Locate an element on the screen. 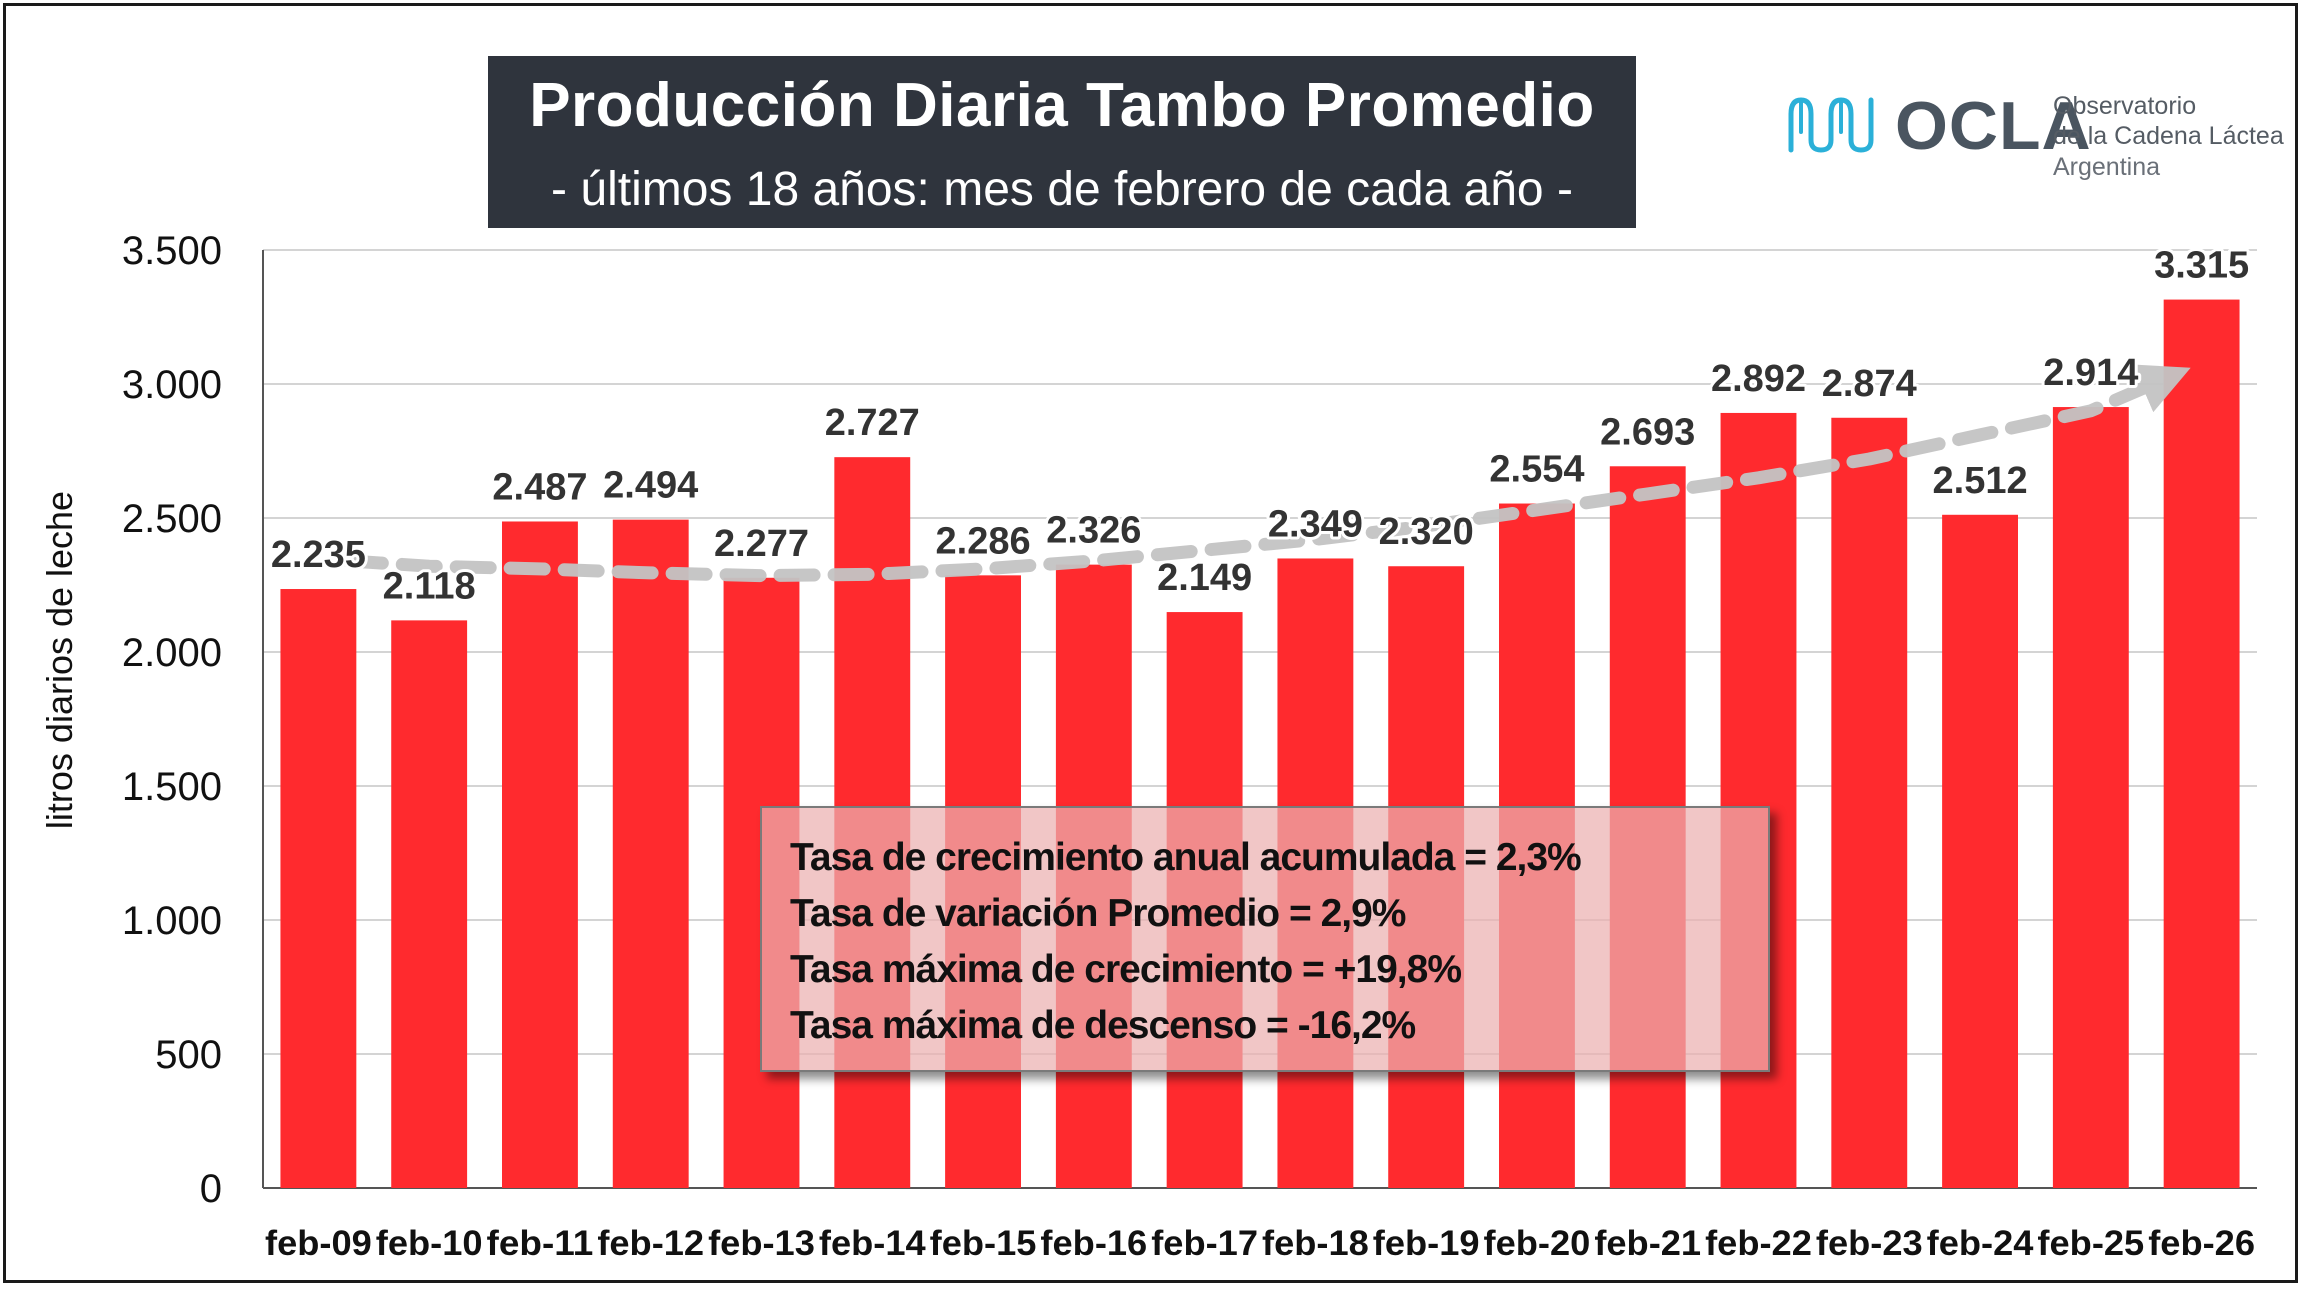 This screenshot has width=2305, height=1290. data-label: 2.277 is located at coordinates (761, 544).